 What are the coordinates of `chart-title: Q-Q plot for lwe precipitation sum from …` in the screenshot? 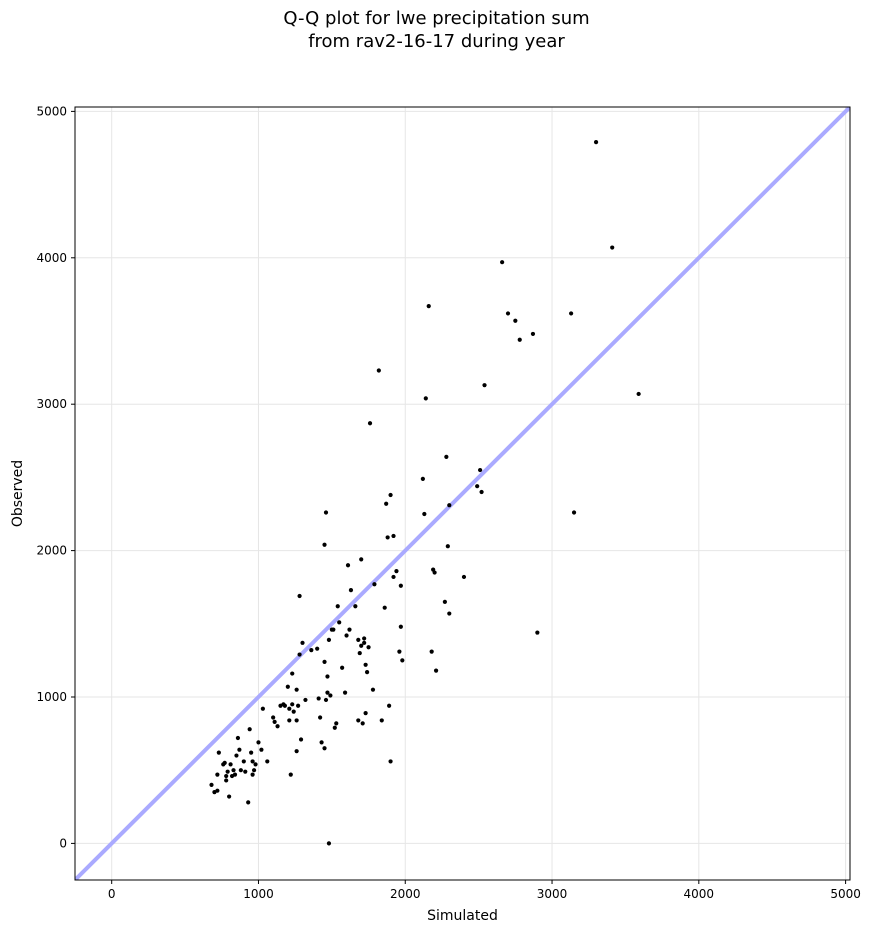 It's located at (436, 30).